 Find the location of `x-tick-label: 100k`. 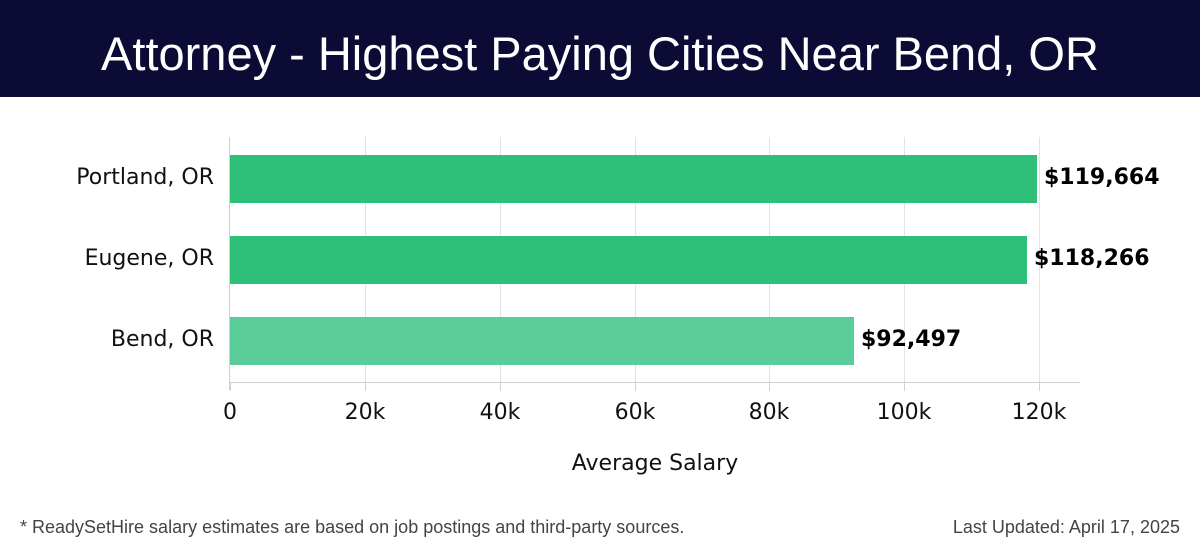

x-tick-label: 100k is located at coordinates (904, 412).